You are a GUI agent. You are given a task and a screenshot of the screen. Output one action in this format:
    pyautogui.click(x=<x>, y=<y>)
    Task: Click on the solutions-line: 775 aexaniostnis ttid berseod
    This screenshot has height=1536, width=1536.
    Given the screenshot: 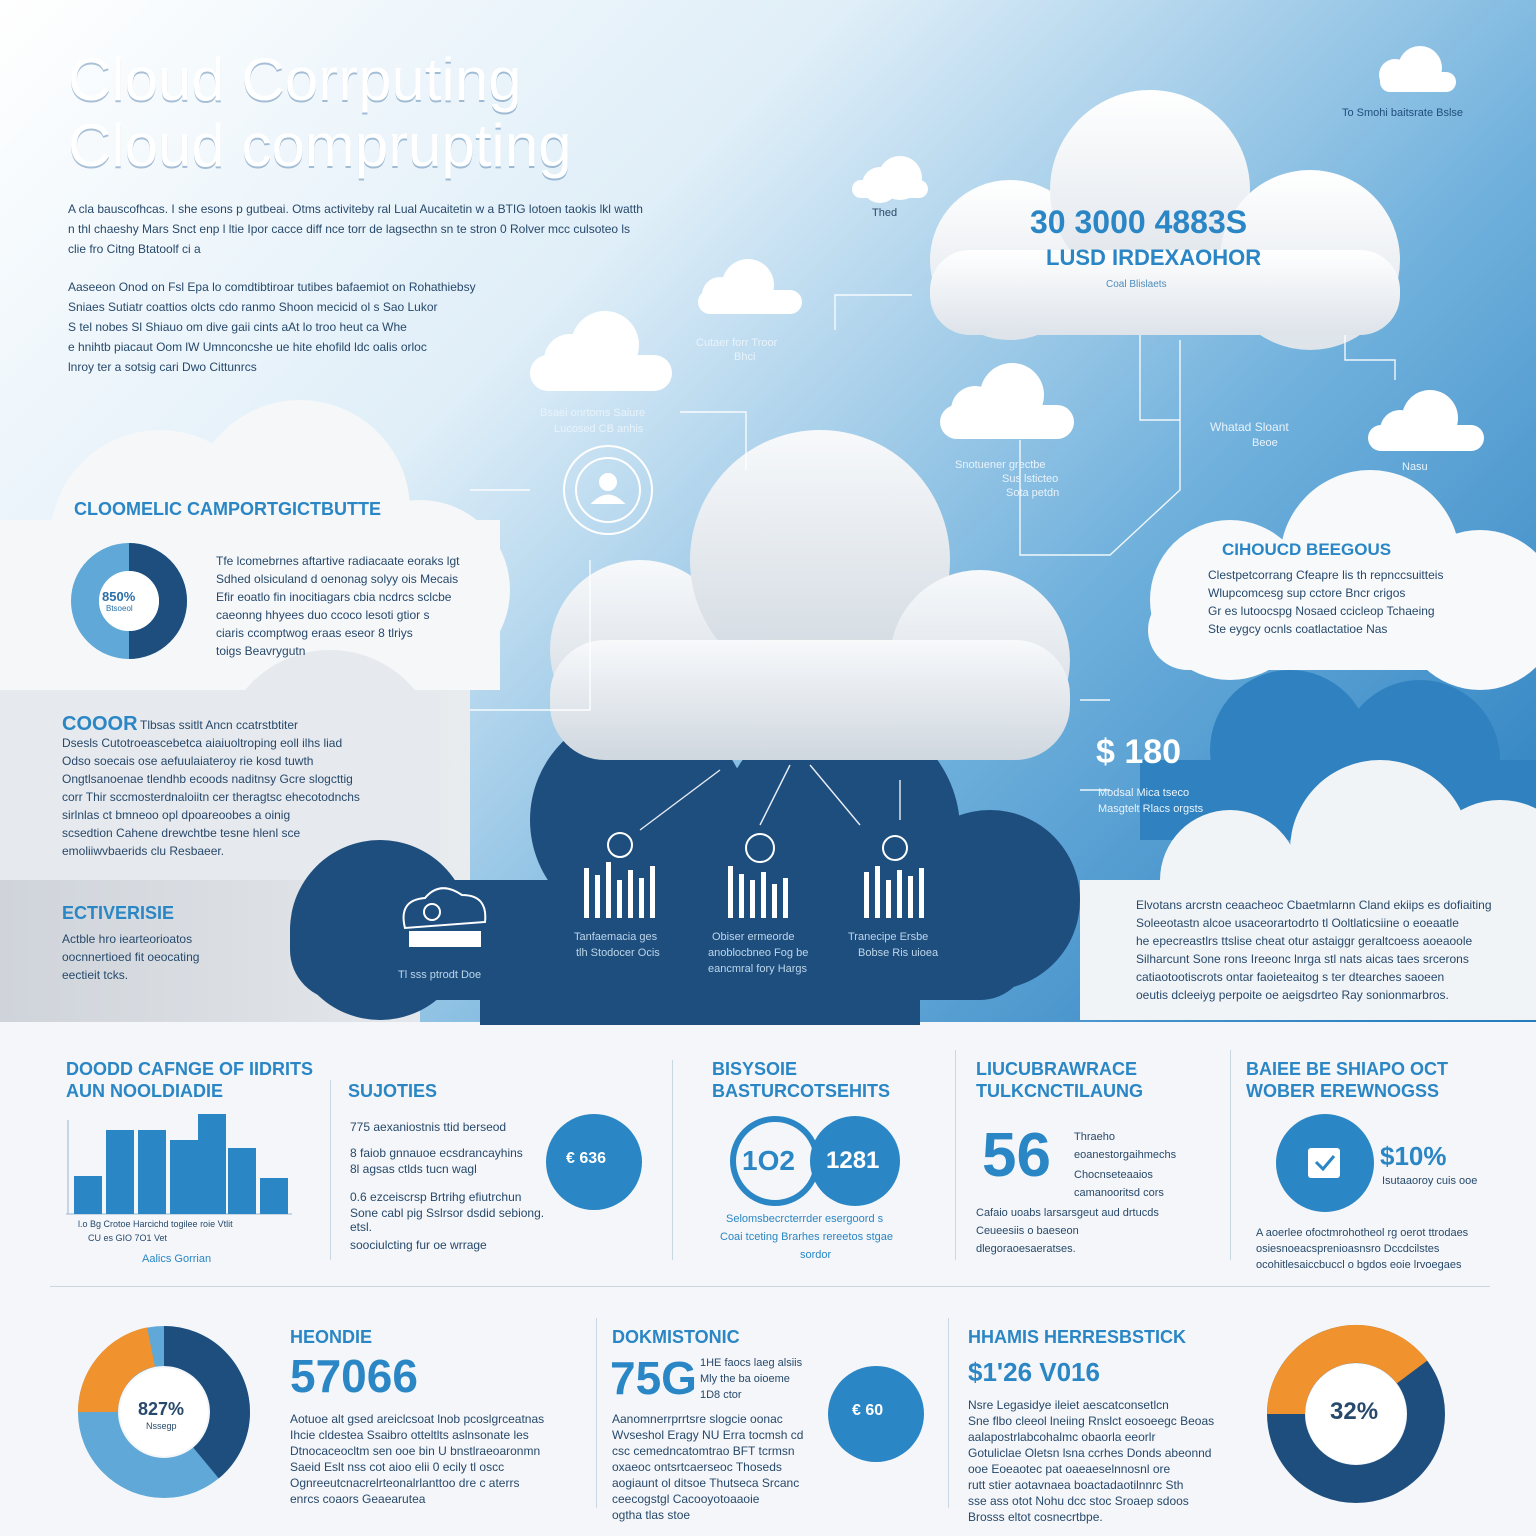 What is the action you would take?
    pyautogui.click(x=428, y=1127)
    